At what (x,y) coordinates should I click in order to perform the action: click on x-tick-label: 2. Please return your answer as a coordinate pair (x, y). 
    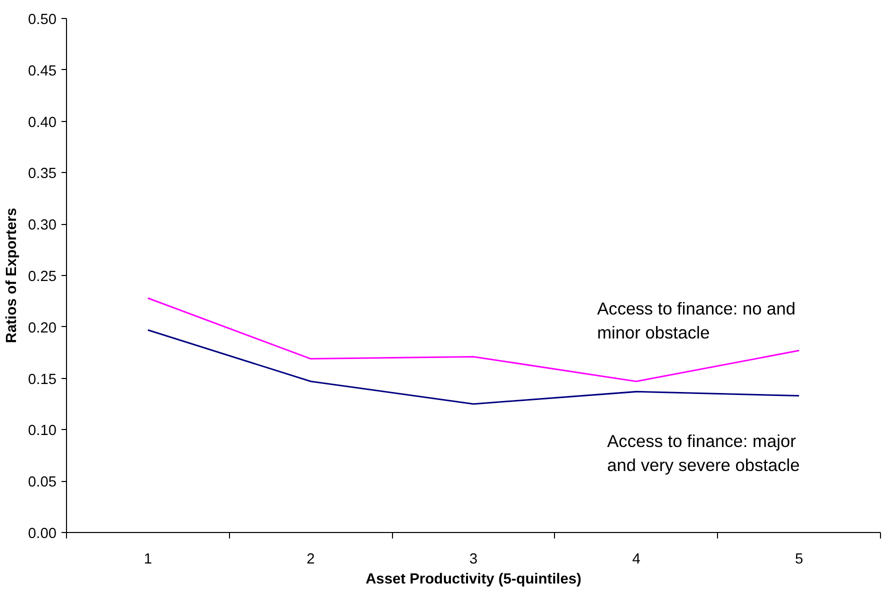
    Looking at the image, I should click on (310, 560).